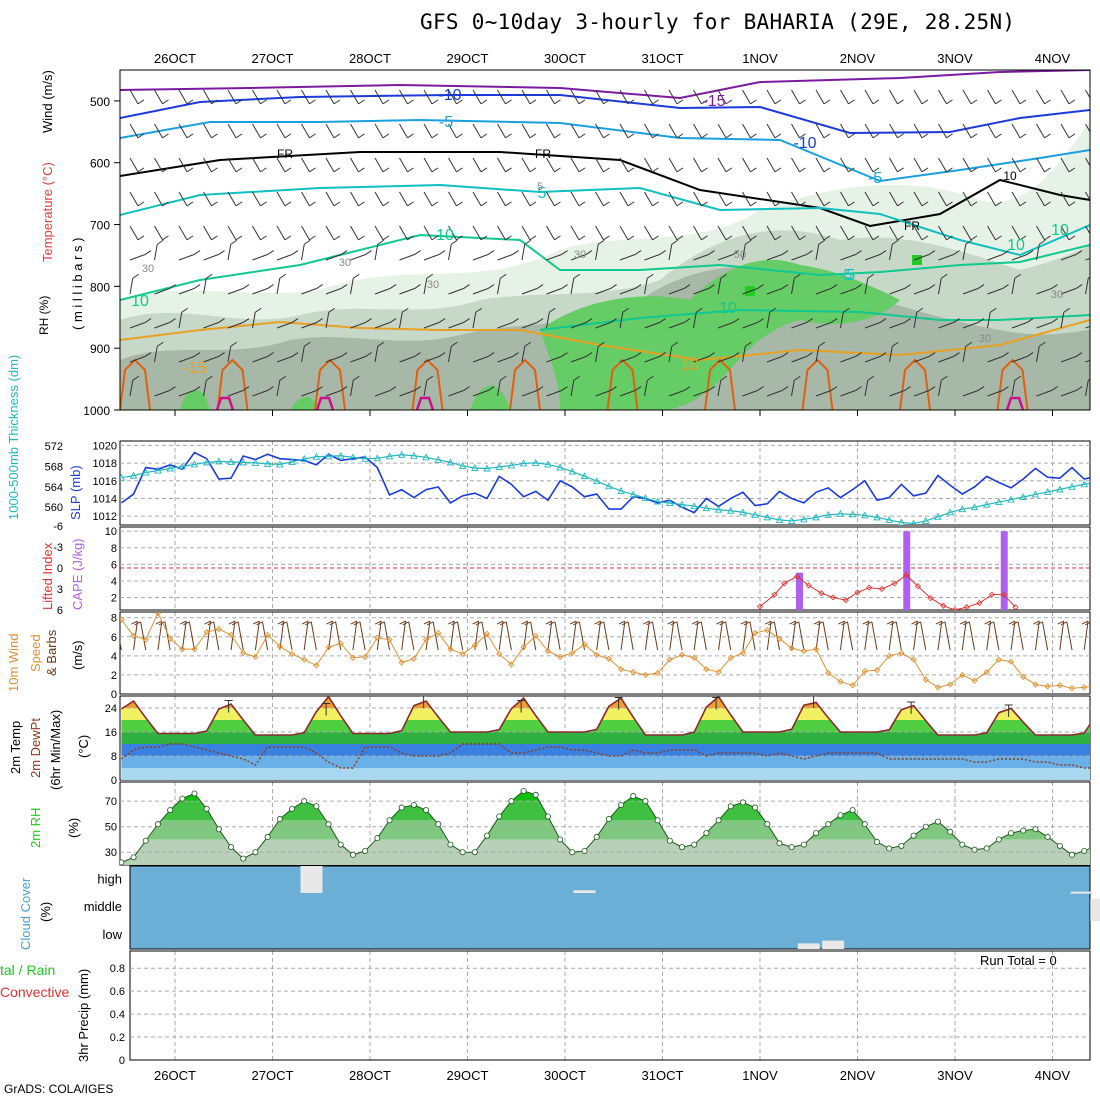  Describe the element at coordinates (584, 891) in the screenshot. I see `cloud-bar` at that location.